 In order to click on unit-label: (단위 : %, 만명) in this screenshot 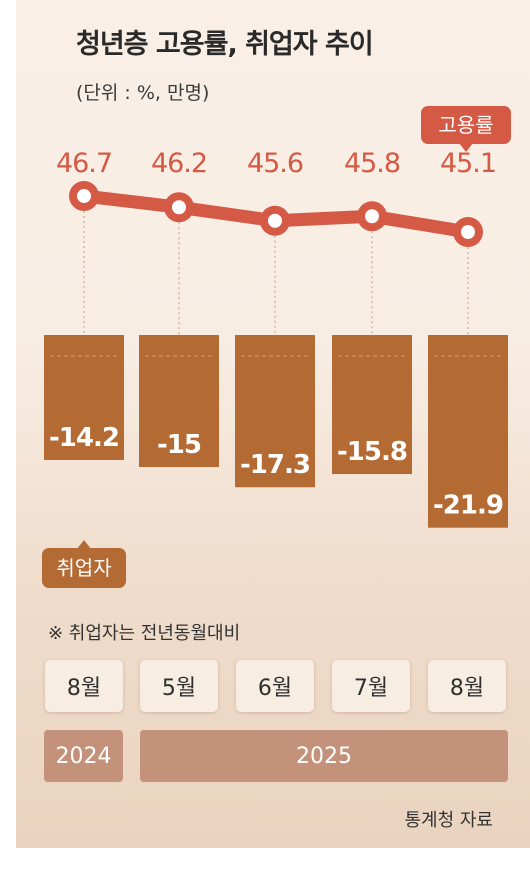, I will do `click(143, 93)`.